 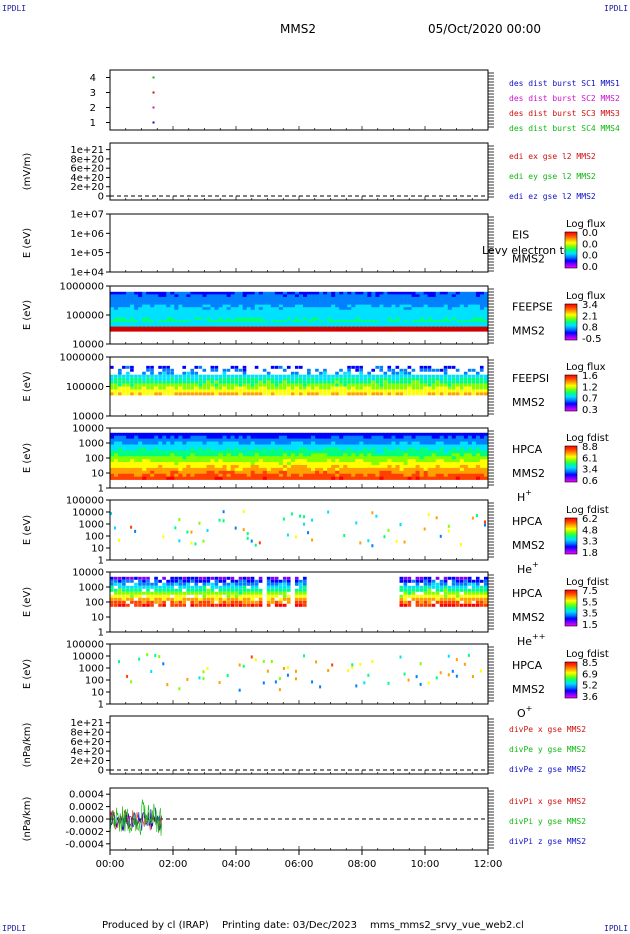 What do you see at coordinates (247, 538) in the screenshot?
I see `panel-hpca_he-cell` at bounding box center [247, 538].